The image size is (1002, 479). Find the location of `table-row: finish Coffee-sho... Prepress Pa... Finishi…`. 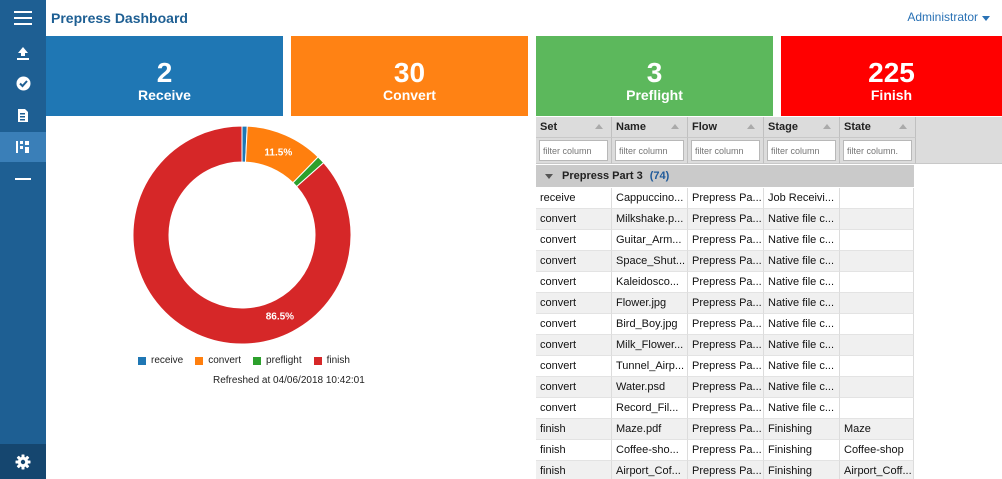

table-row: finish Coffee-sho... Prepress Pa... Finishi… is located at coordinates (725, 450).